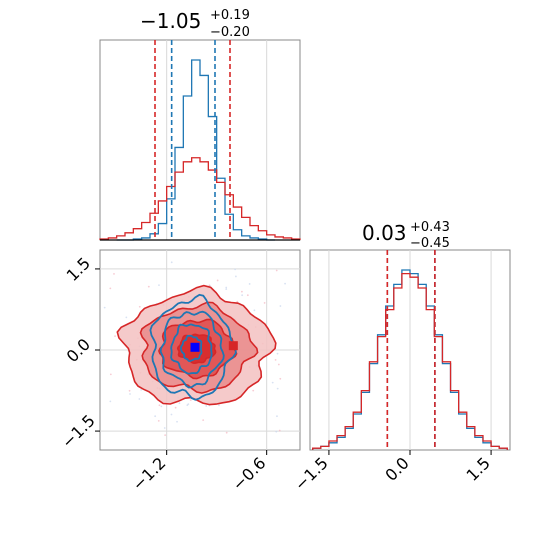  I want to click on x-tick-label: −0.6, so click(249, 473).